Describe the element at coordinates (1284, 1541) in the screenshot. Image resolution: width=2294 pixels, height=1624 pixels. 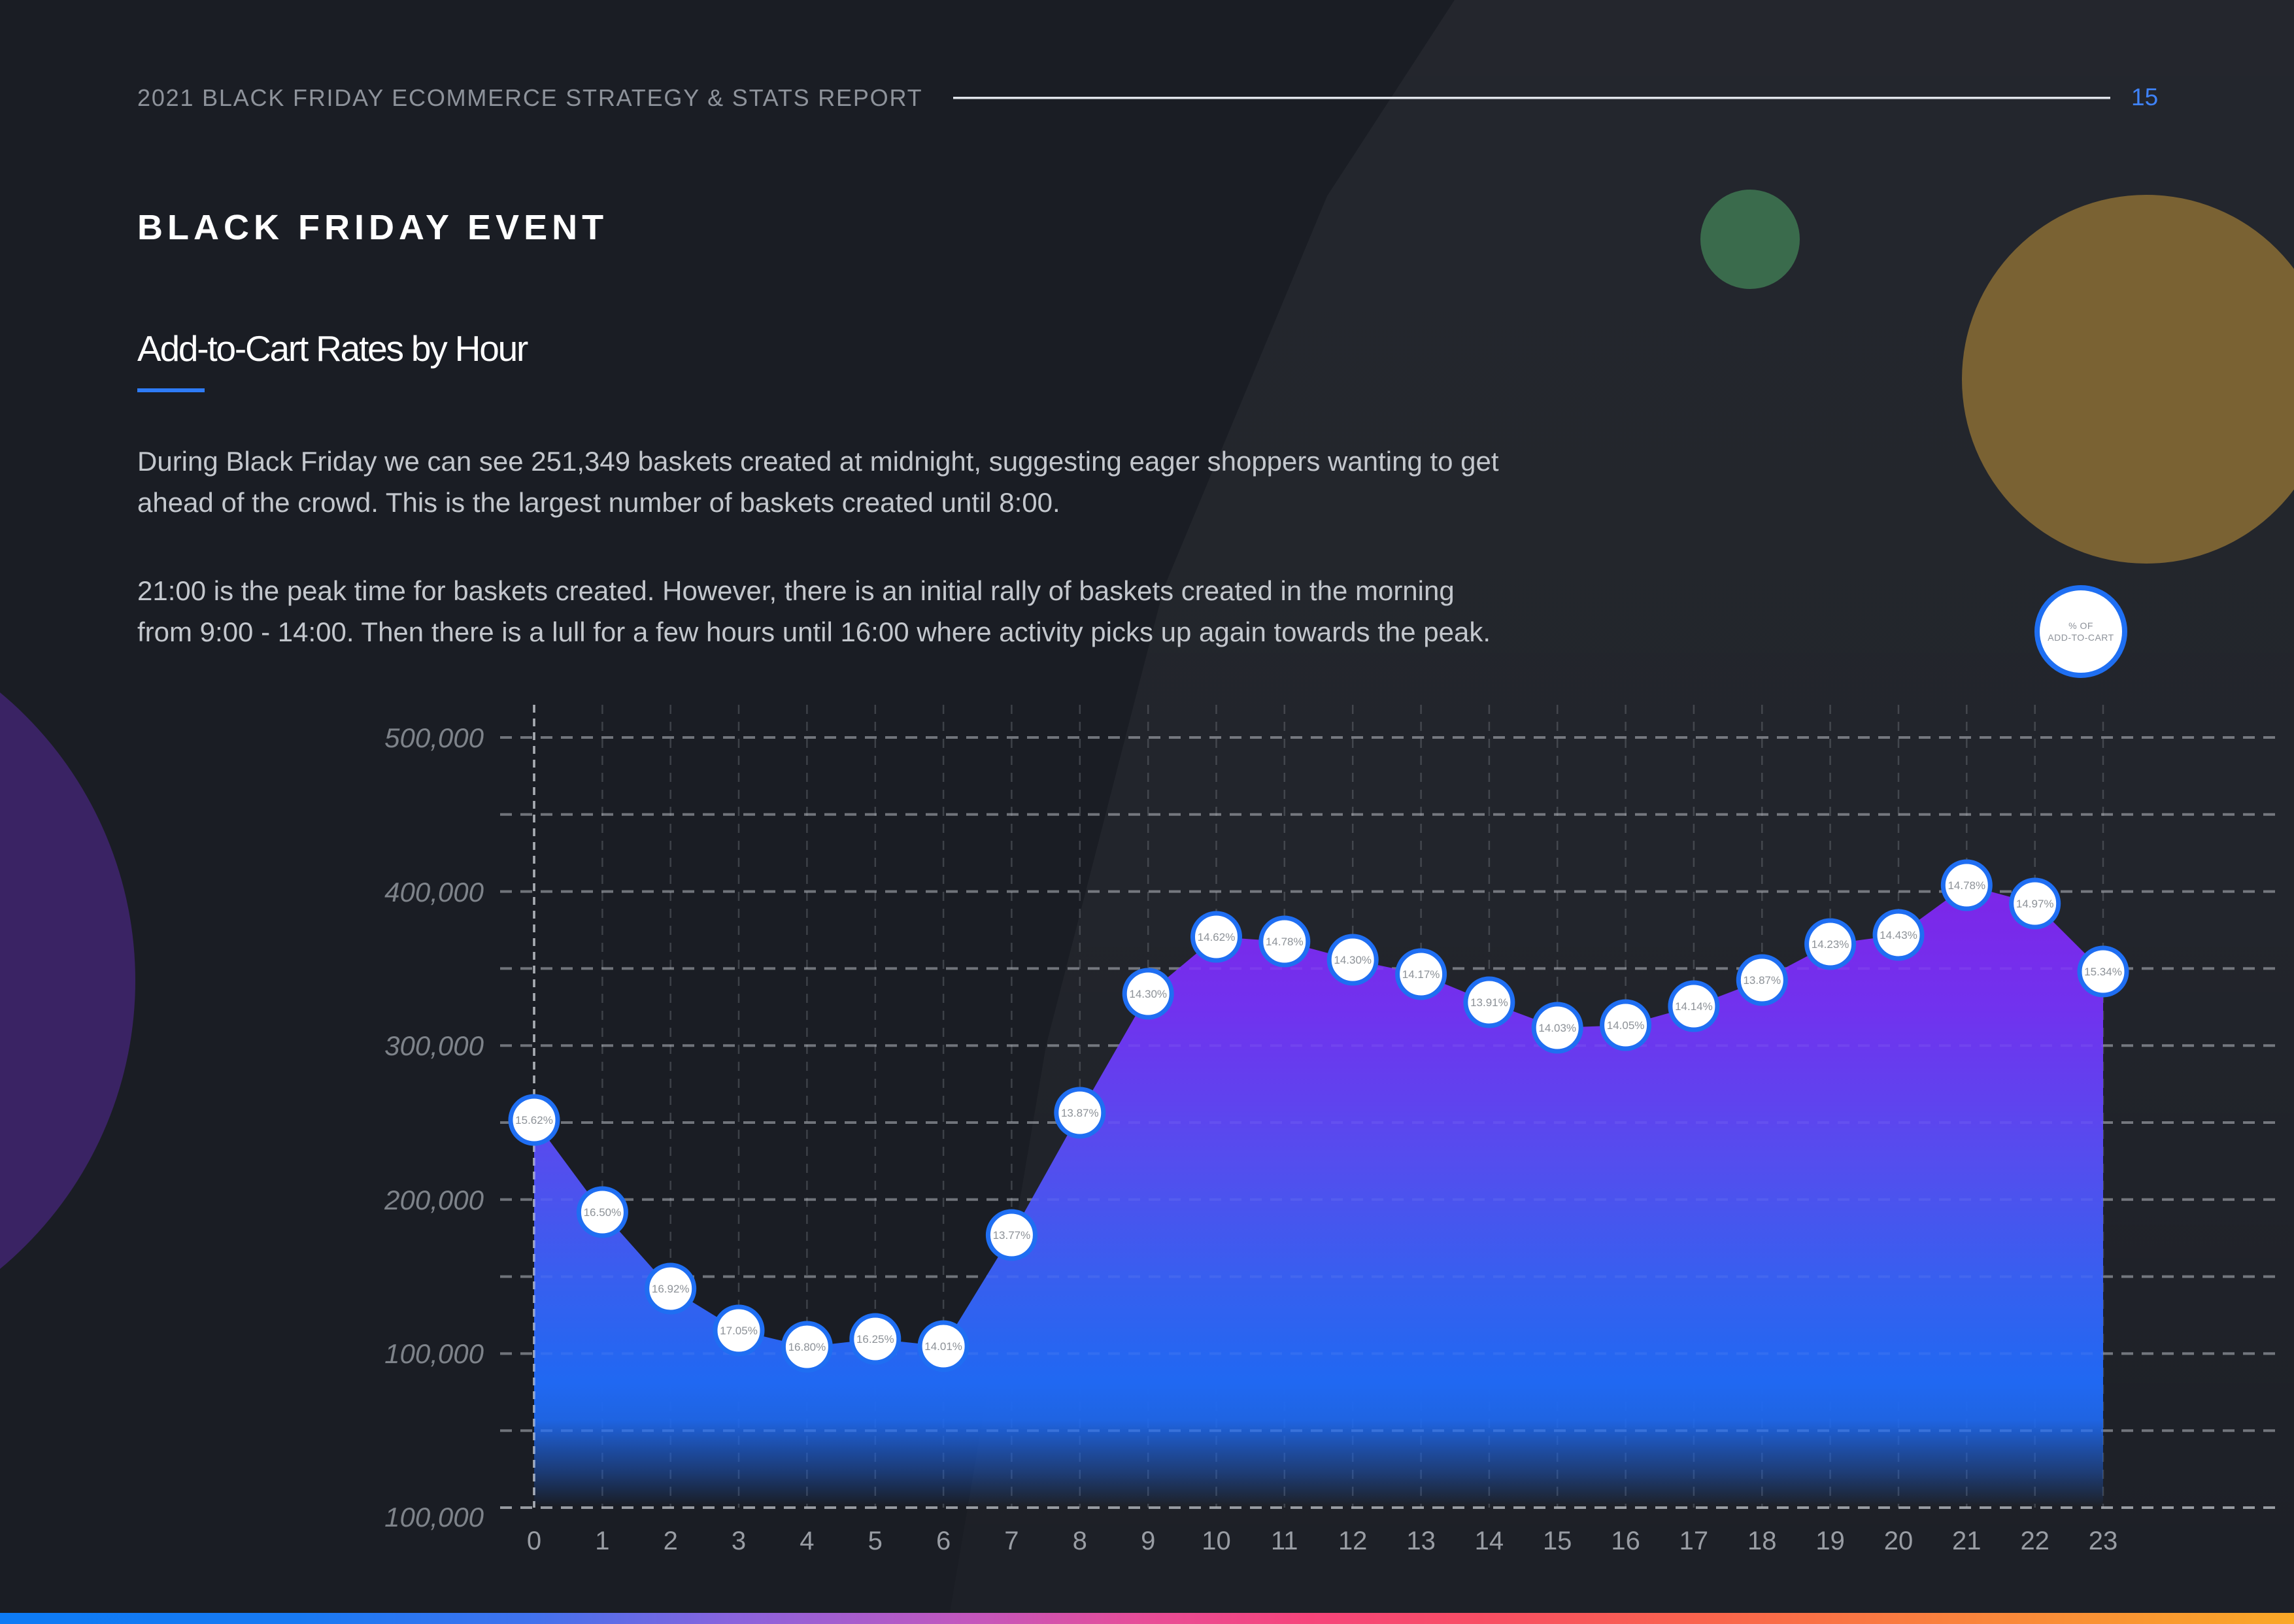
I see `svg-text: 11` at that location.